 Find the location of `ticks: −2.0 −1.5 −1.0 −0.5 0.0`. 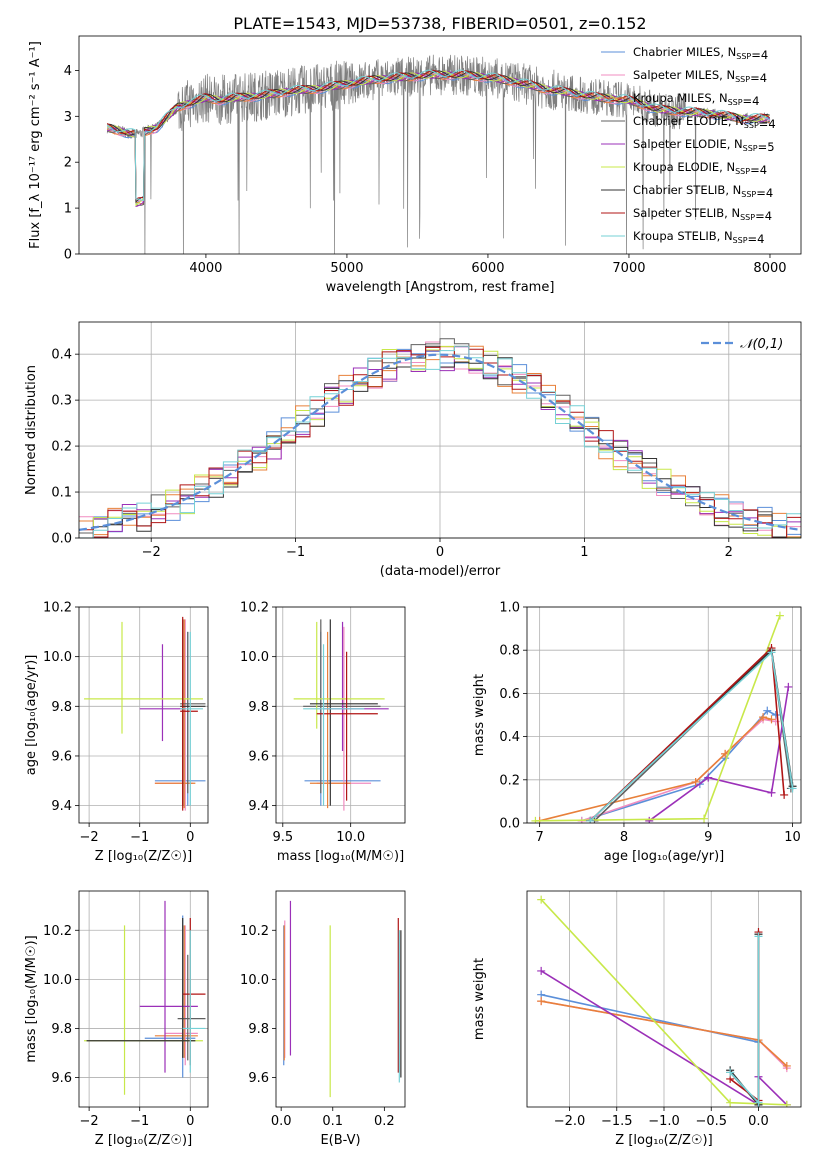

ticks: −2.0 −1.5 −1.0 −0.5 0.0 is located at coordinates (661, 1118).